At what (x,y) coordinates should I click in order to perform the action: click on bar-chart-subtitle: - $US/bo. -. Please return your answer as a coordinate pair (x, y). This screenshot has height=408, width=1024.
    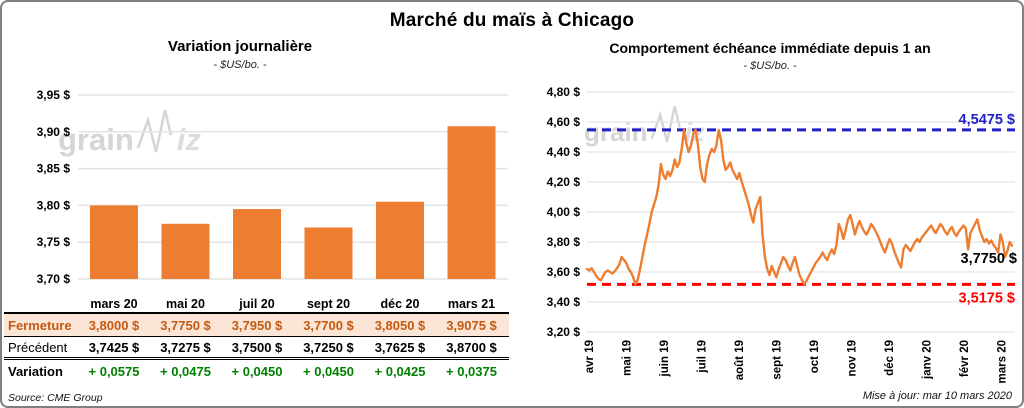
    Looking at the image, I should click on (240, 65).